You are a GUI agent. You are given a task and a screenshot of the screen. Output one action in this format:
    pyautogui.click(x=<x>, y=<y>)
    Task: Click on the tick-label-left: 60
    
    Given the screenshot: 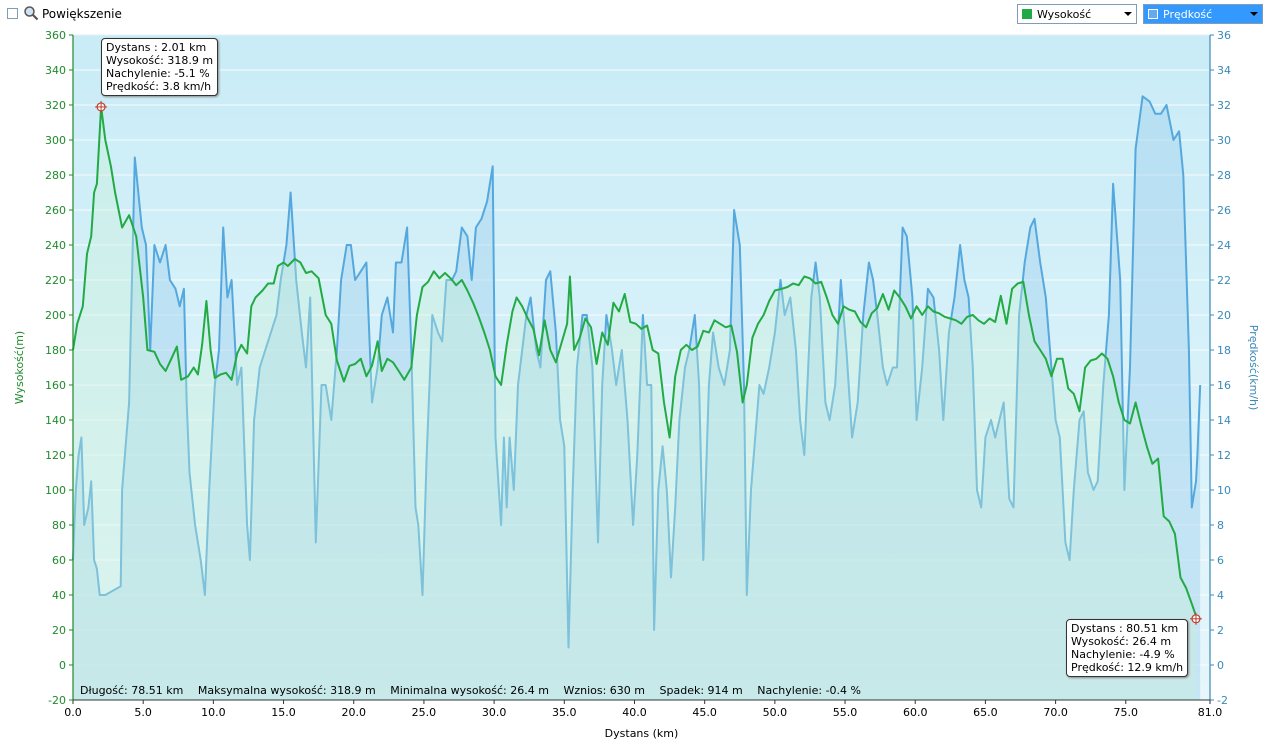 What is the action you would take?
    pyautogui.click(x=59, y=560)
    